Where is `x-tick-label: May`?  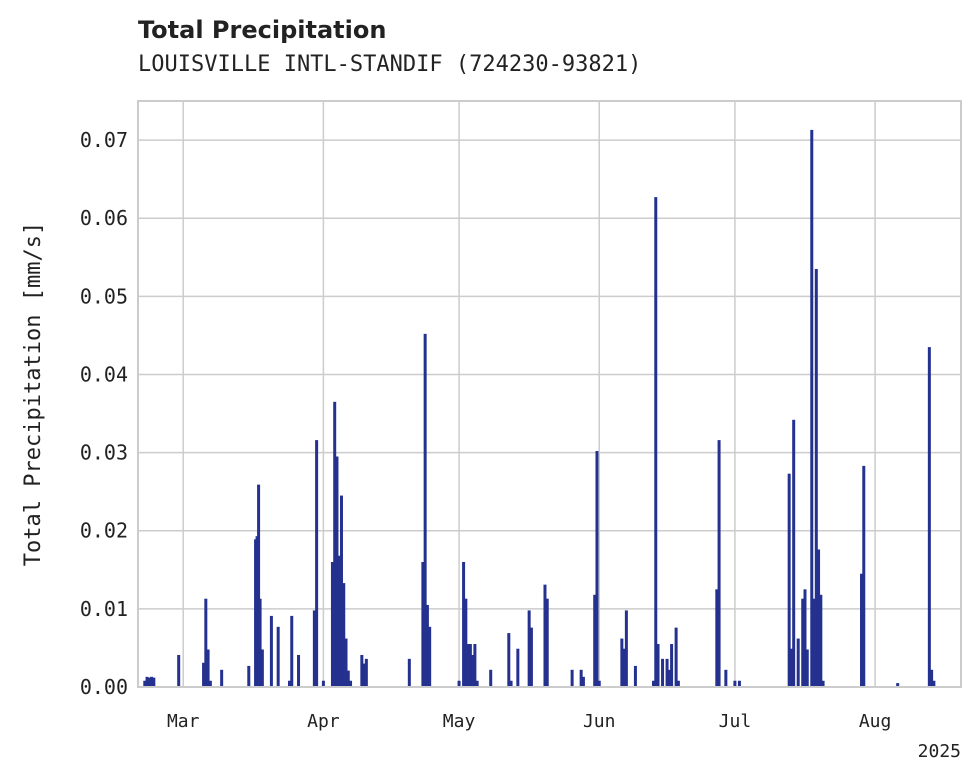
x-tick-label: May is located at coordinates (459, 721).